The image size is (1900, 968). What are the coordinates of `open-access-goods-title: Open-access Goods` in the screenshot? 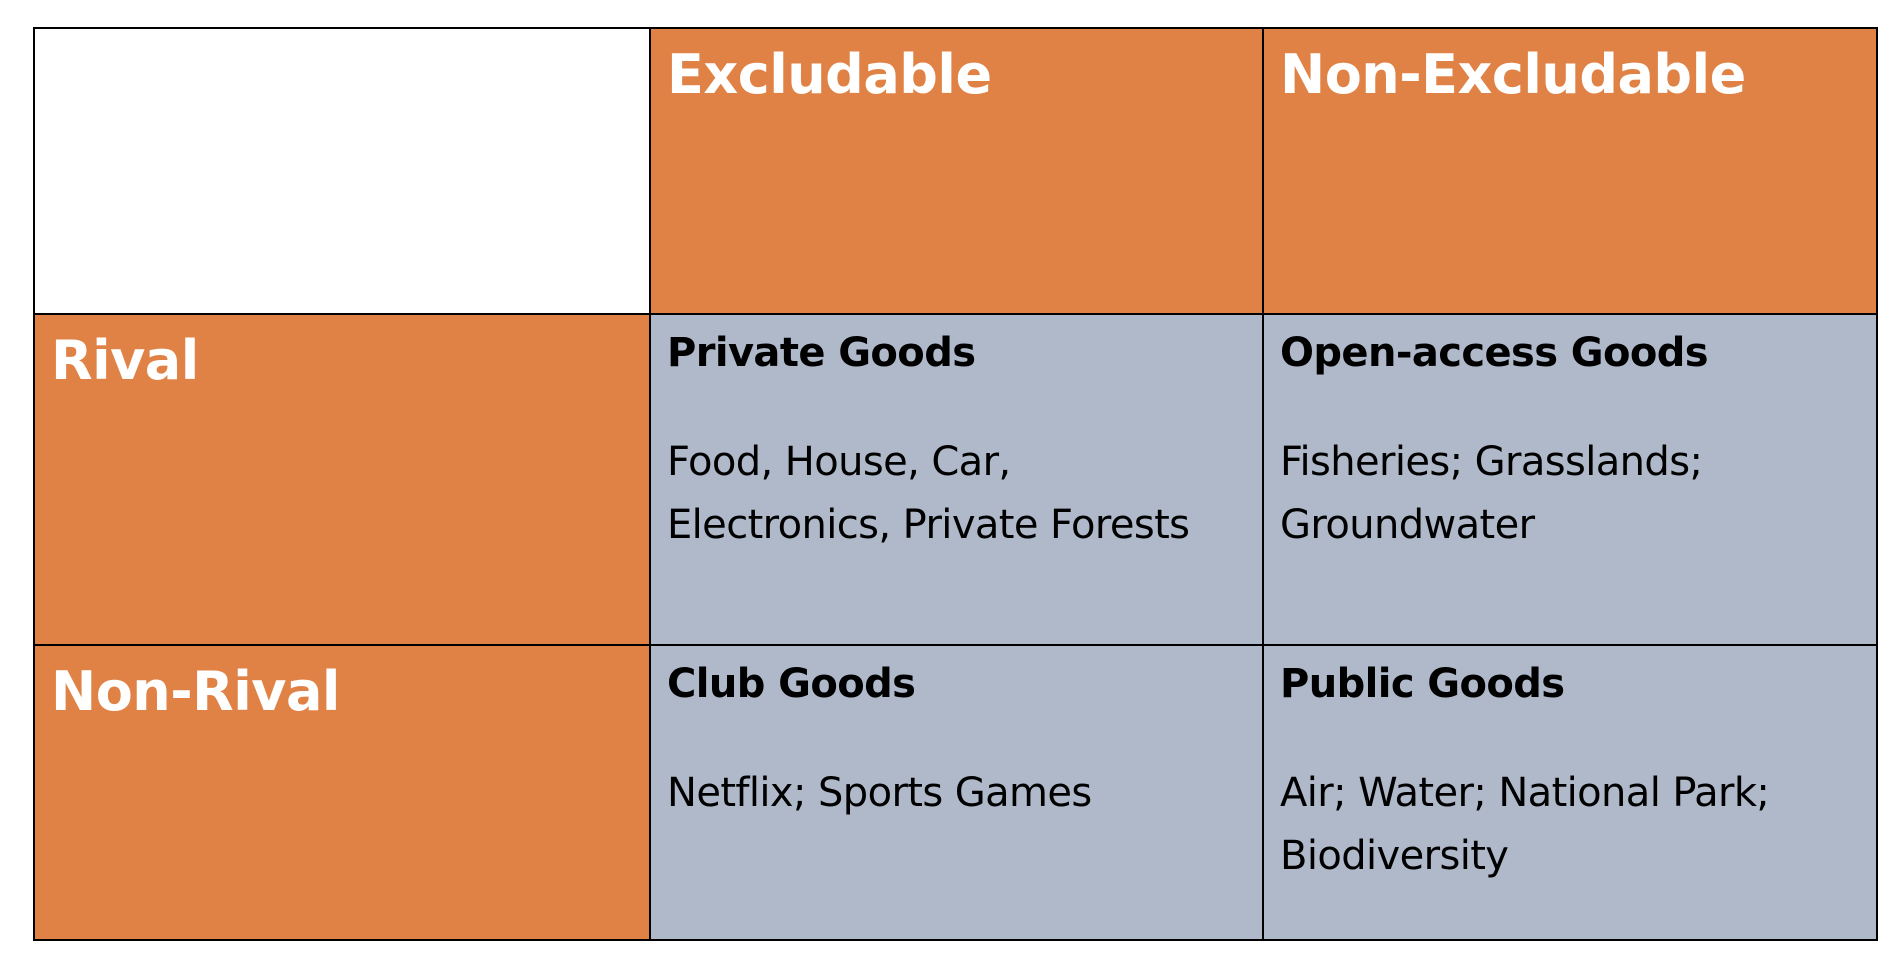 It's located at (1494, 353).